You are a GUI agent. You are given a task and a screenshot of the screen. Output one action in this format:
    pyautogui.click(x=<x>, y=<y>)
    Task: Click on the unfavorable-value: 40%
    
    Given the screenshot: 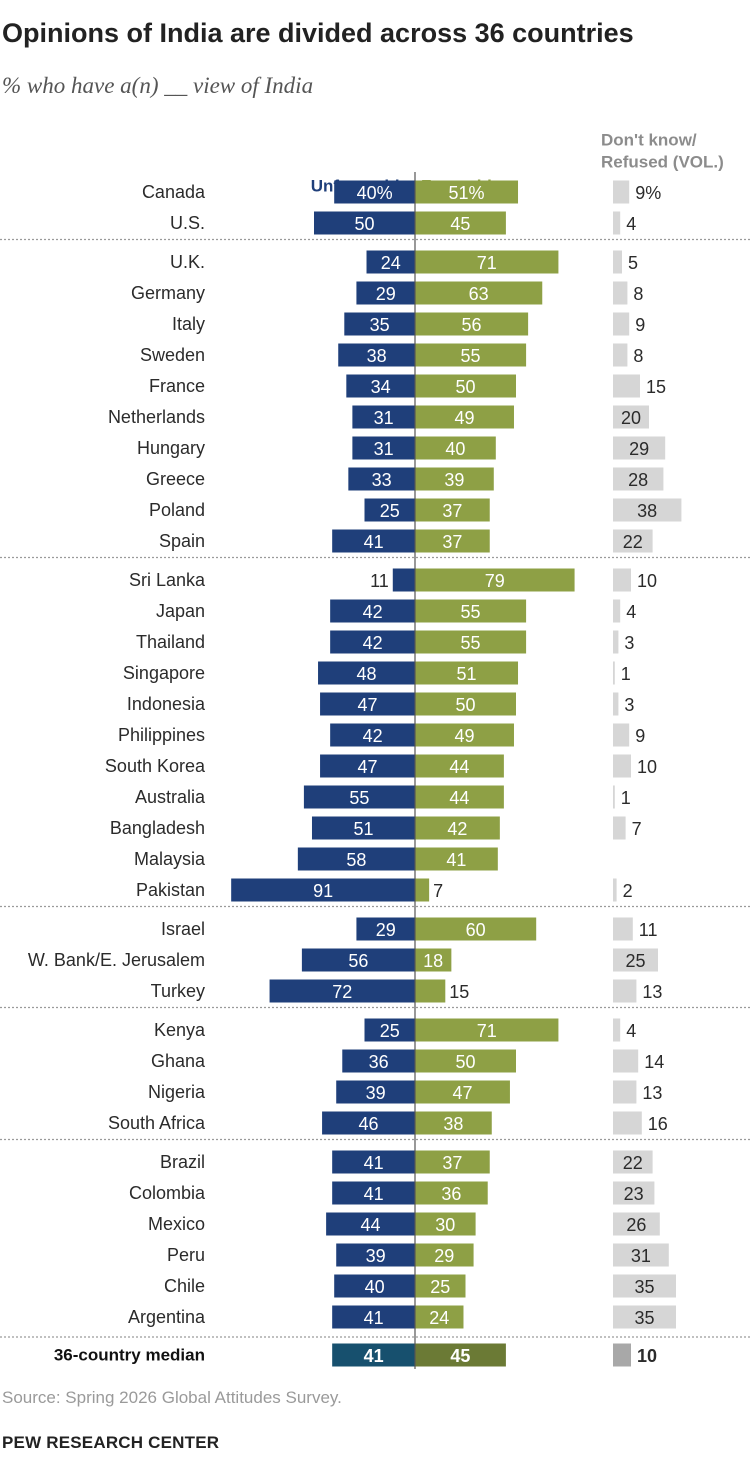 What is the action you would take?
    pyautogui.click(x=375, y=193)
    